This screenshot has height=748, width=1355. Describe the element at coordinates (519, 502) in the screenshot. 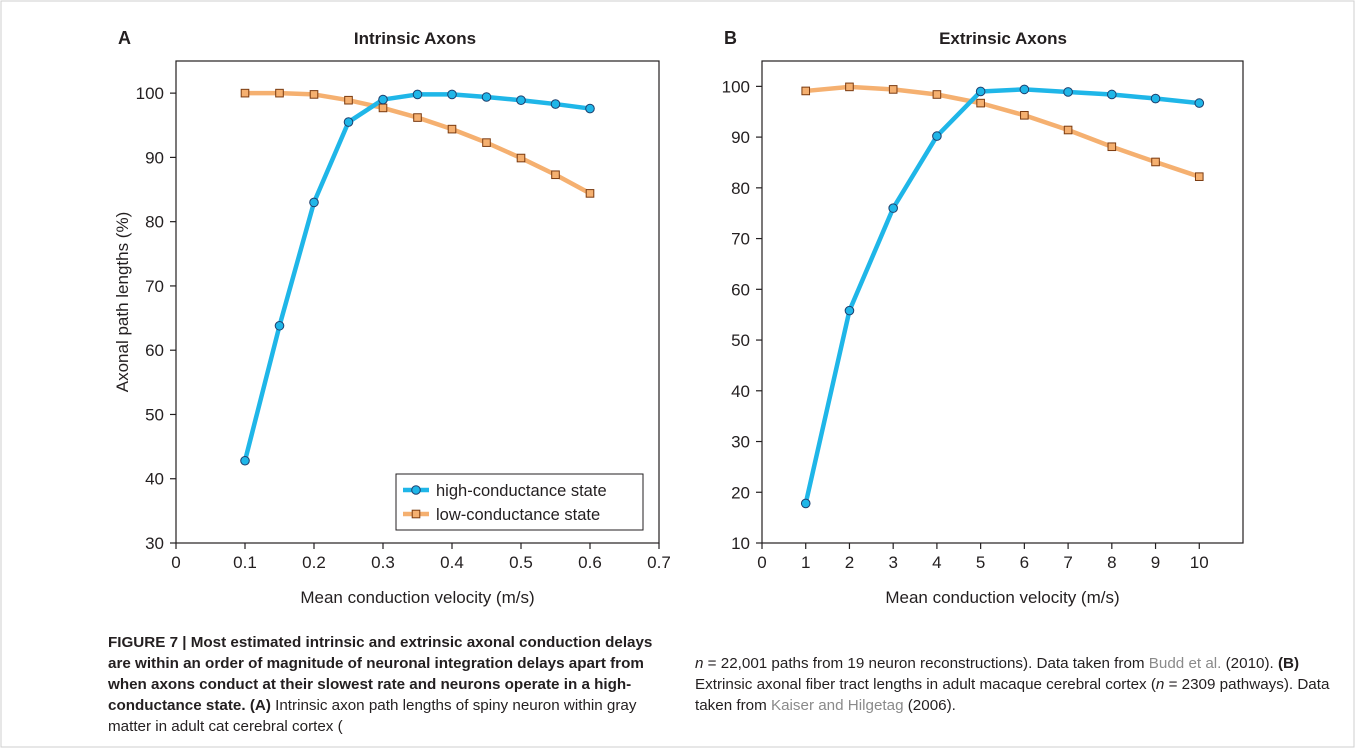

I see `panel-a-legend-box` at that location.